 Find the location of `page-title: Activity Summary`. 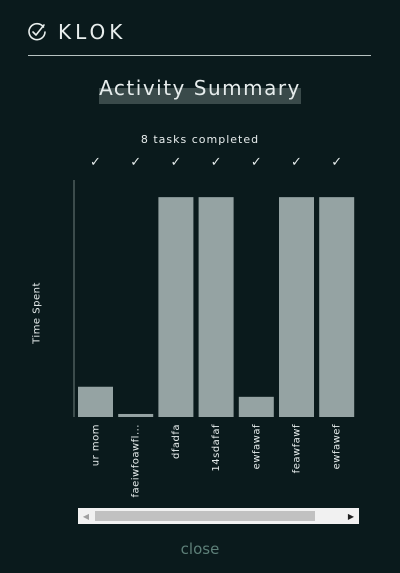

page-title: Activity Summary is located at coordinates (200, 88).